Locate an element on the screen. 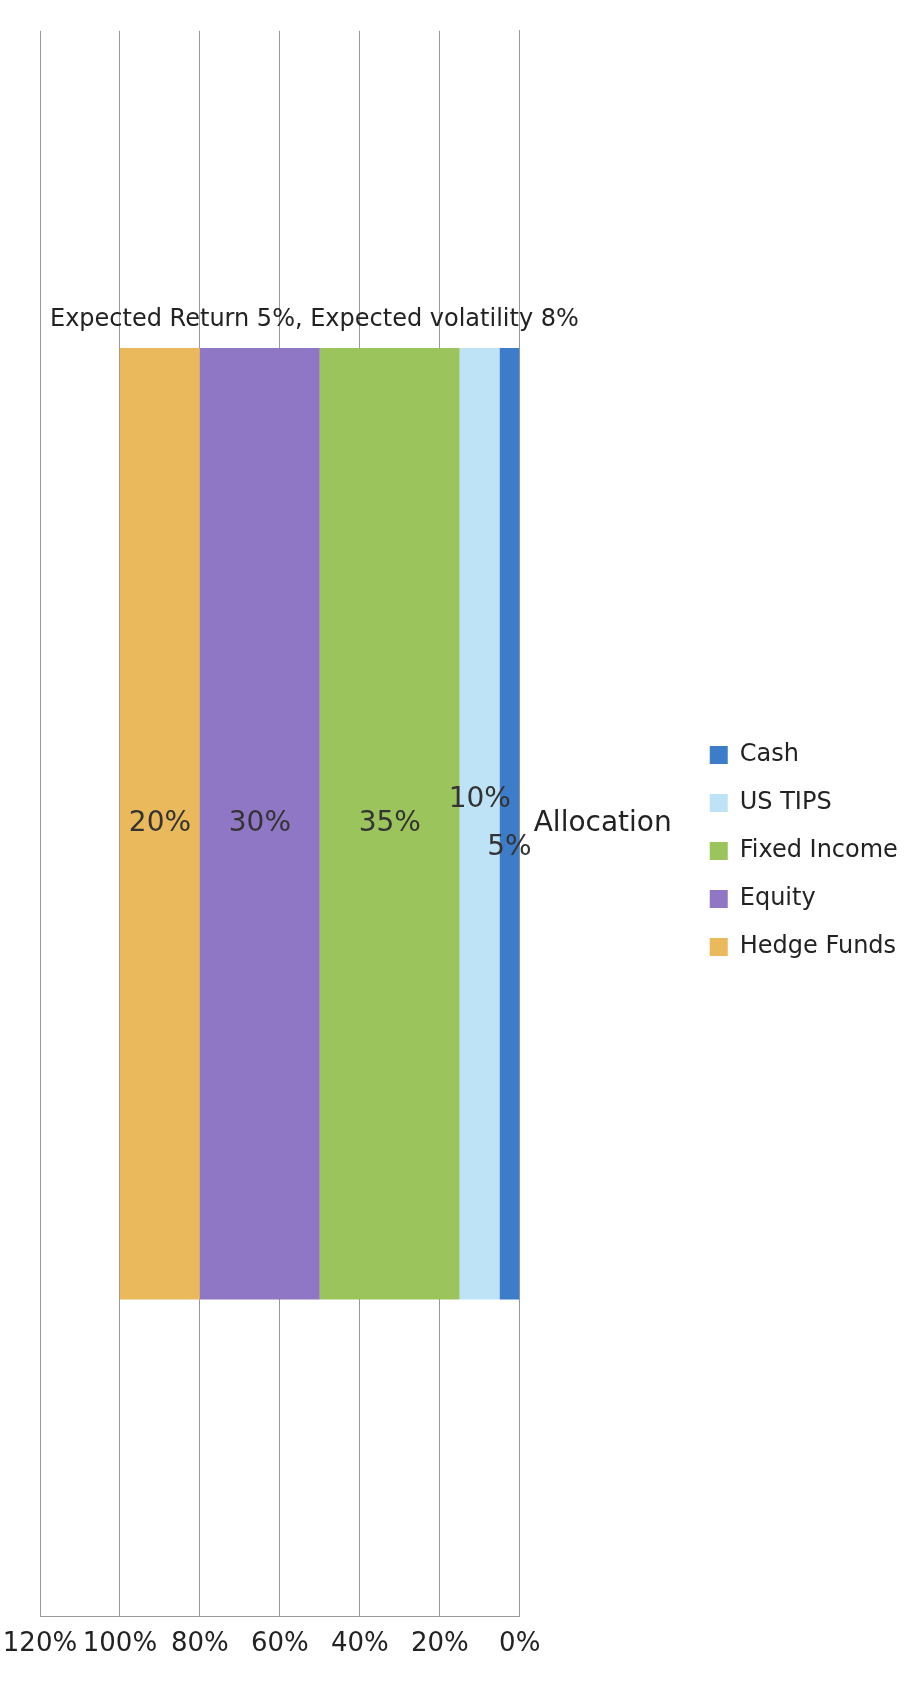 The image size is (911, 1692). x-tick-label: 40% is located at coordinates (359, 1642).